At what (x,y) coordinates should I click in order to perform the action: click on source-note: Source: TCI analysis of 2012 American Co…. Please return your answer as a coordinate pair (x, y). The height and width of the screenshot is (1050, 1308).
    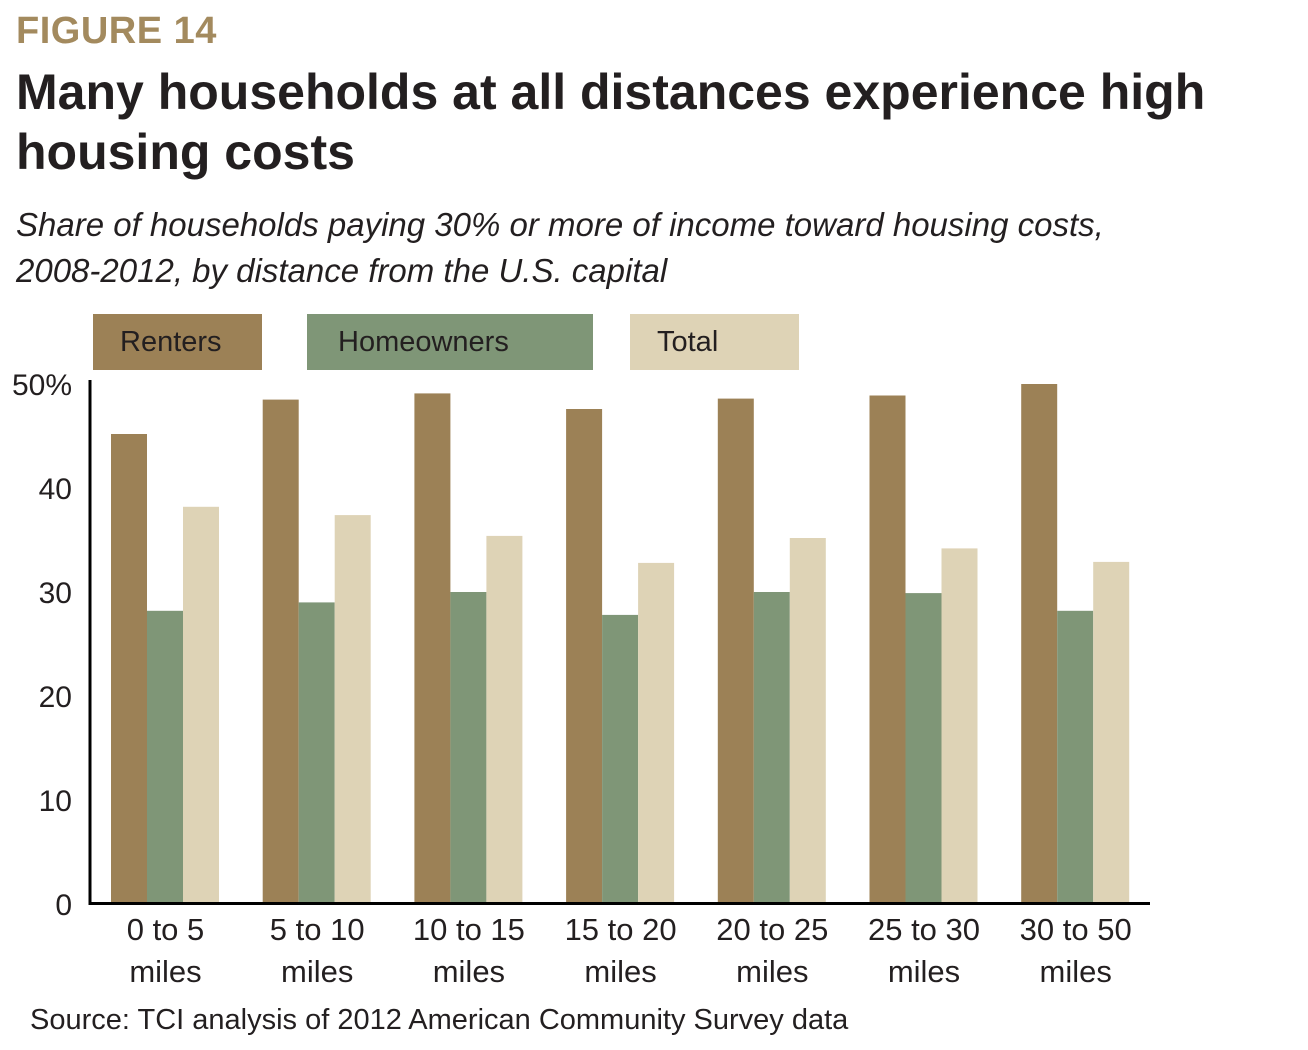
    Looking at the image, I should click on (439, 1020).